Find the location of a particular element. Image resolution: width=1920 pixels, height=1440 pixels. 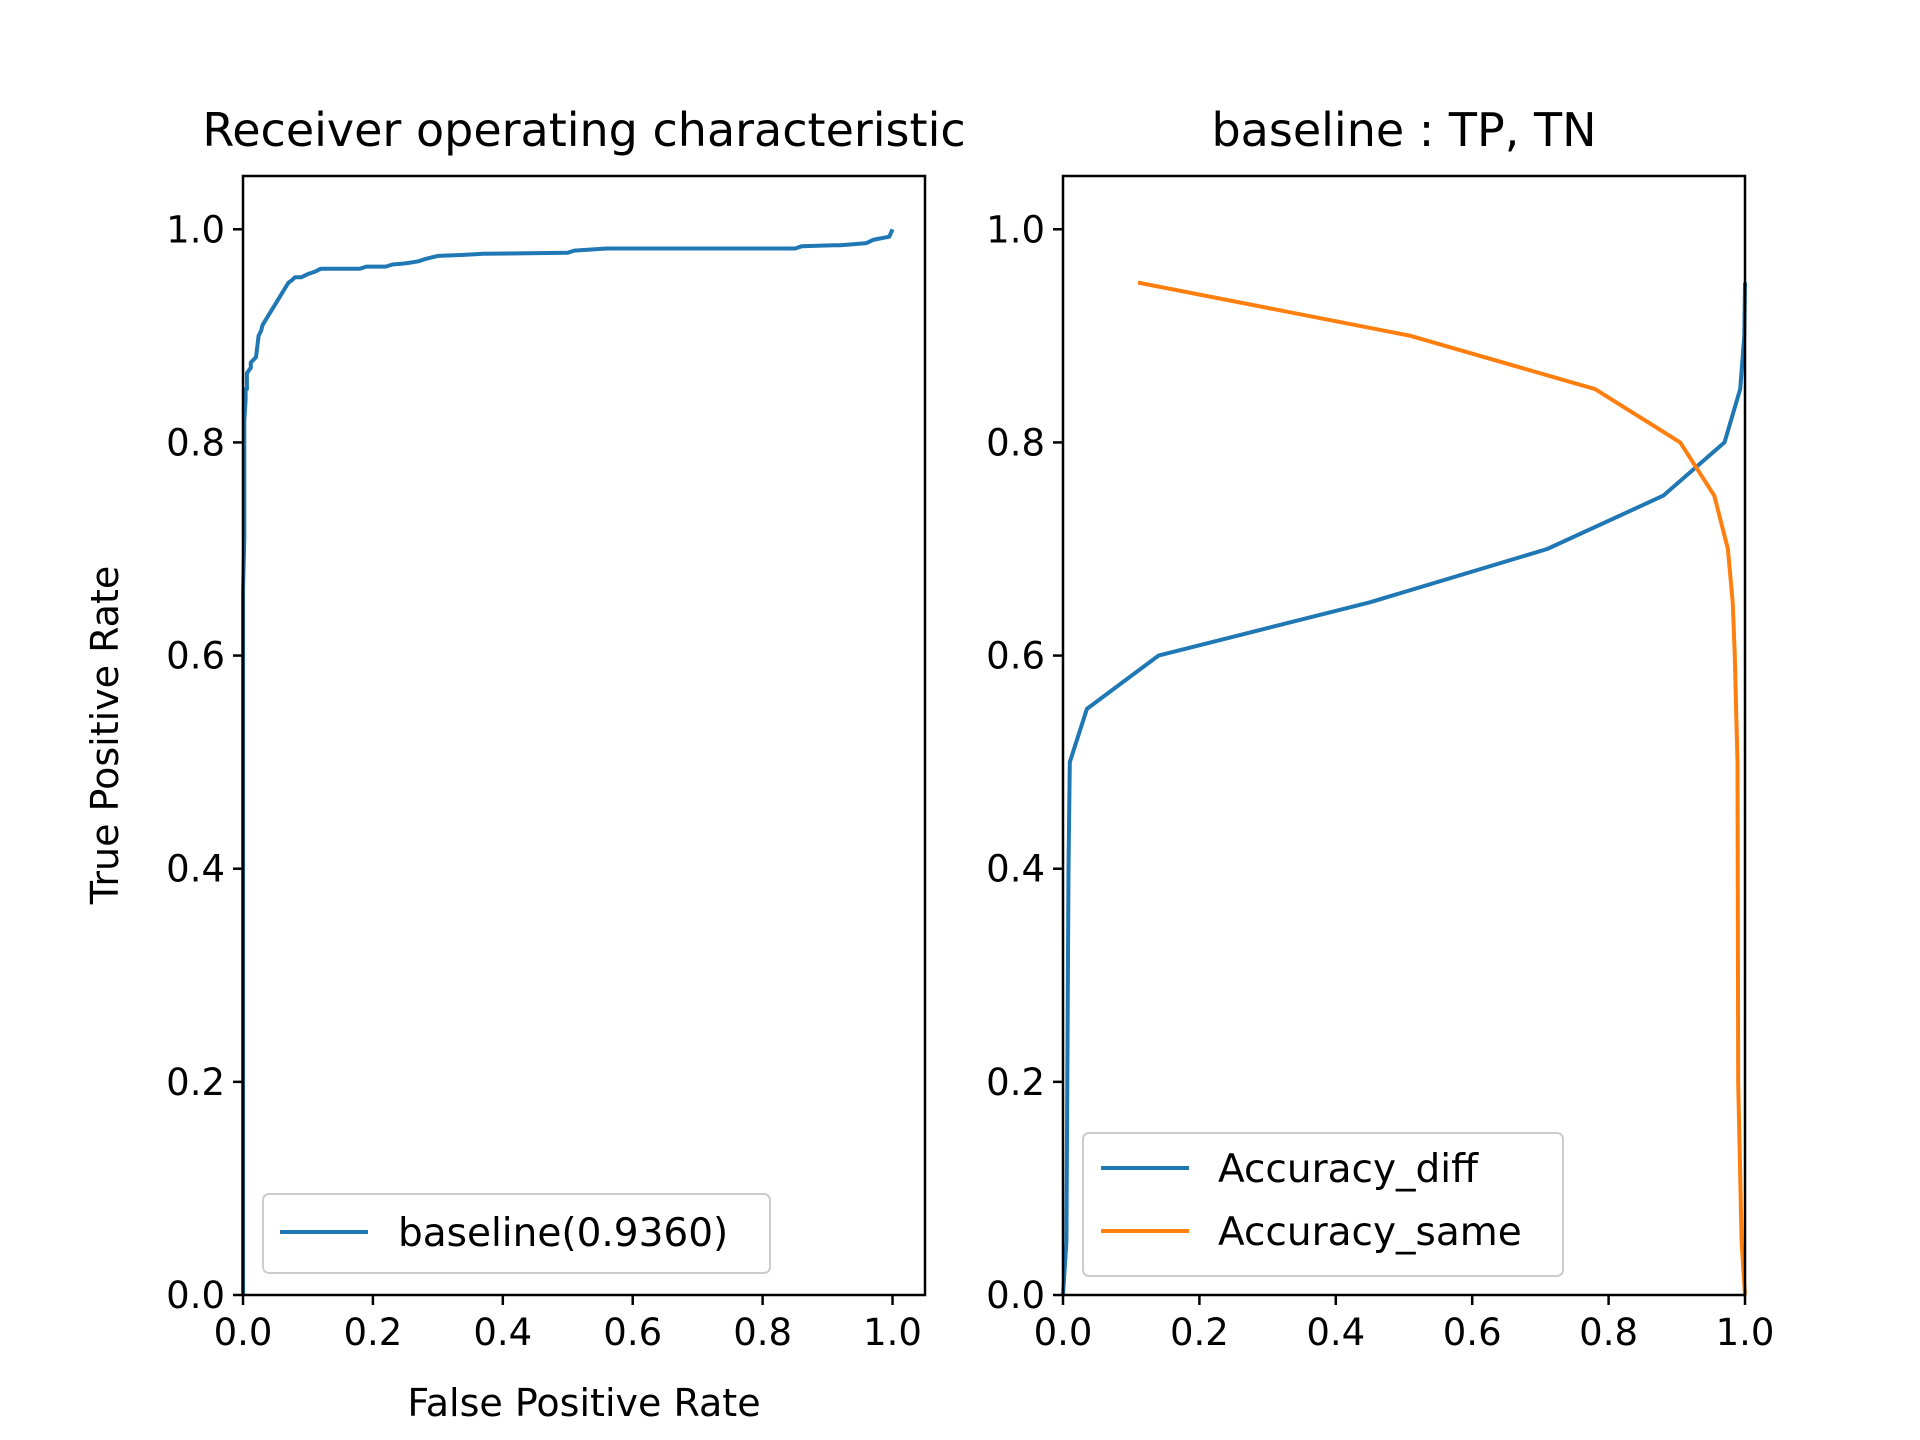

tptn-xtick-label: 0.8 is located at coordinates (1608, 1332).